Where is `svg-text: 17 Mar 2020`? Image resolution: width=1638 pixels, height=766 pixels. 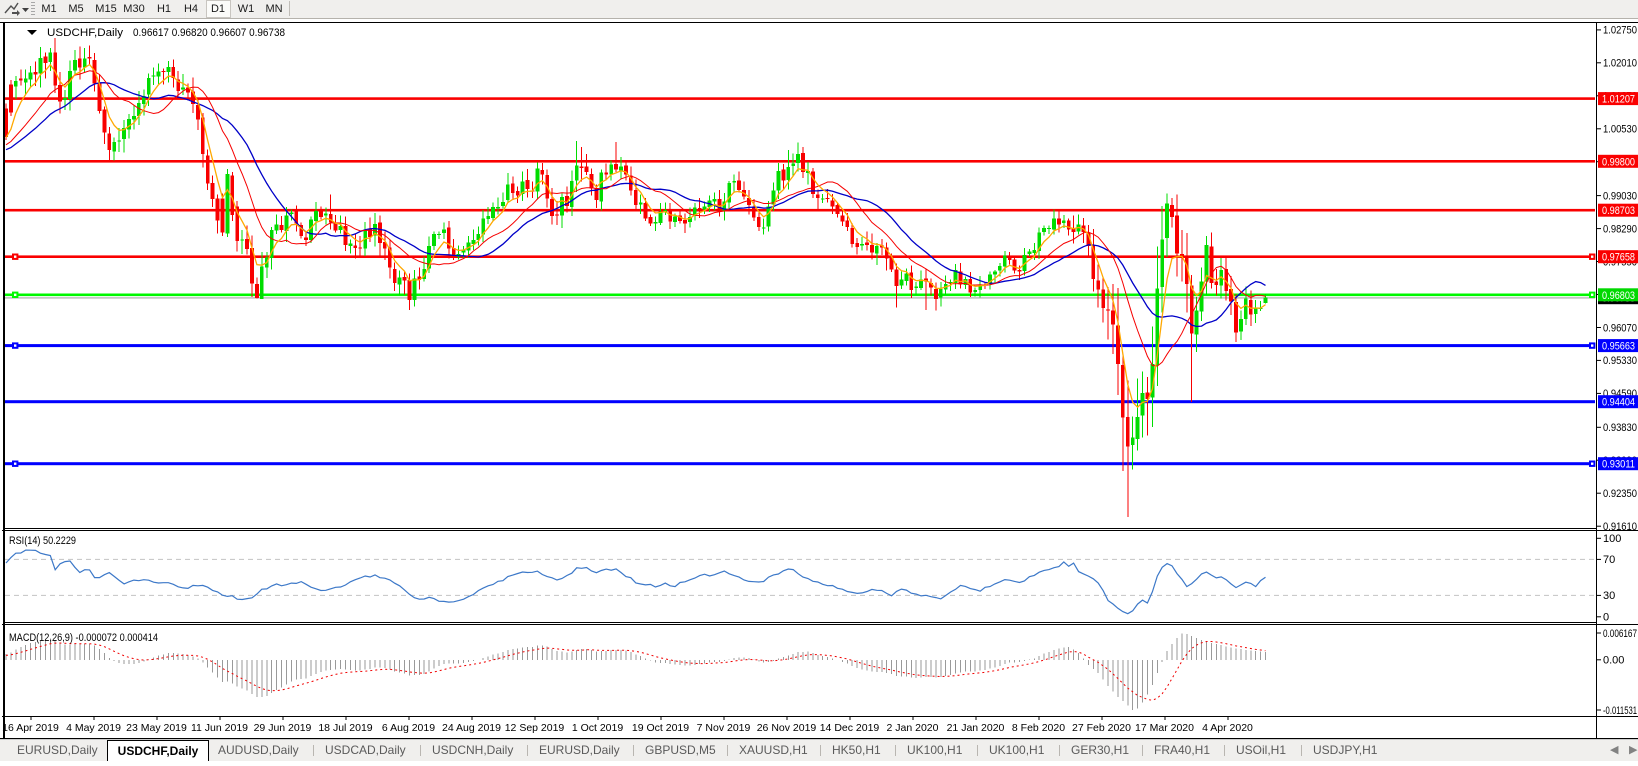
svg-text: 17 Mar 2020 is located at coordinates (1164, 728).